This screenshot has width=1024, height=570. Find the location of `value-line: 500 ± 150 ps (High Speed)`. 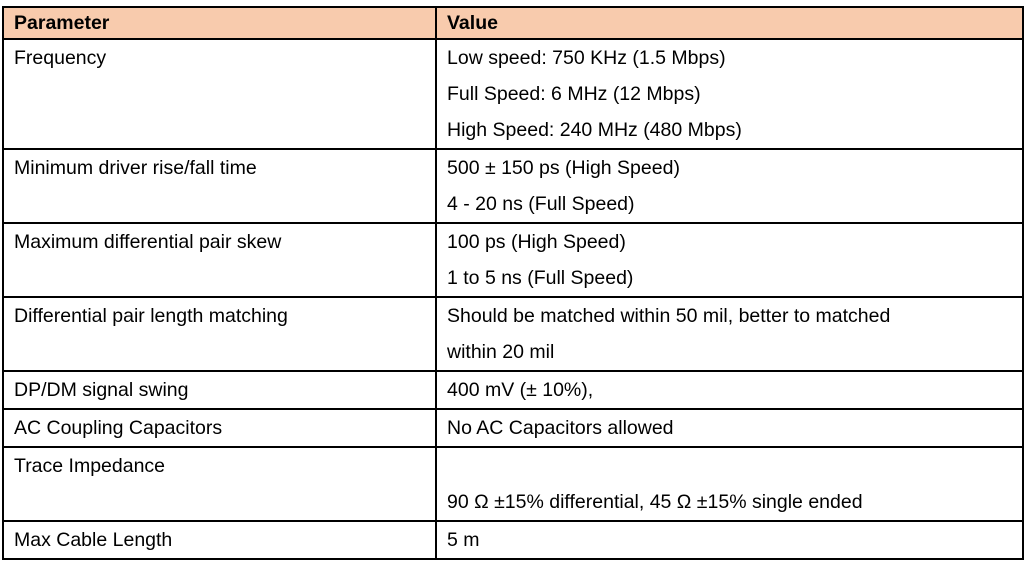

value-line: 500 ± 150 ps (High Speed) is located at coordinates (563, 168).